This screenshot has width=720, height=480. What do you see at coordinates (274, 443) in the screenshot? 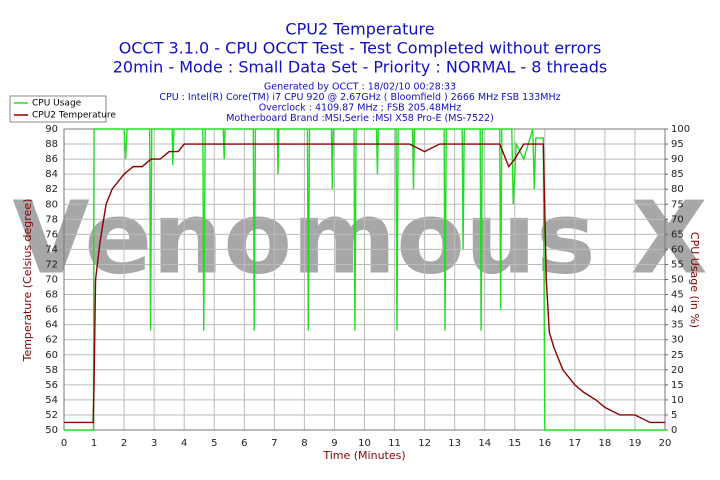
I see `x-tick-label: 7` at bounding box center [274, 443].